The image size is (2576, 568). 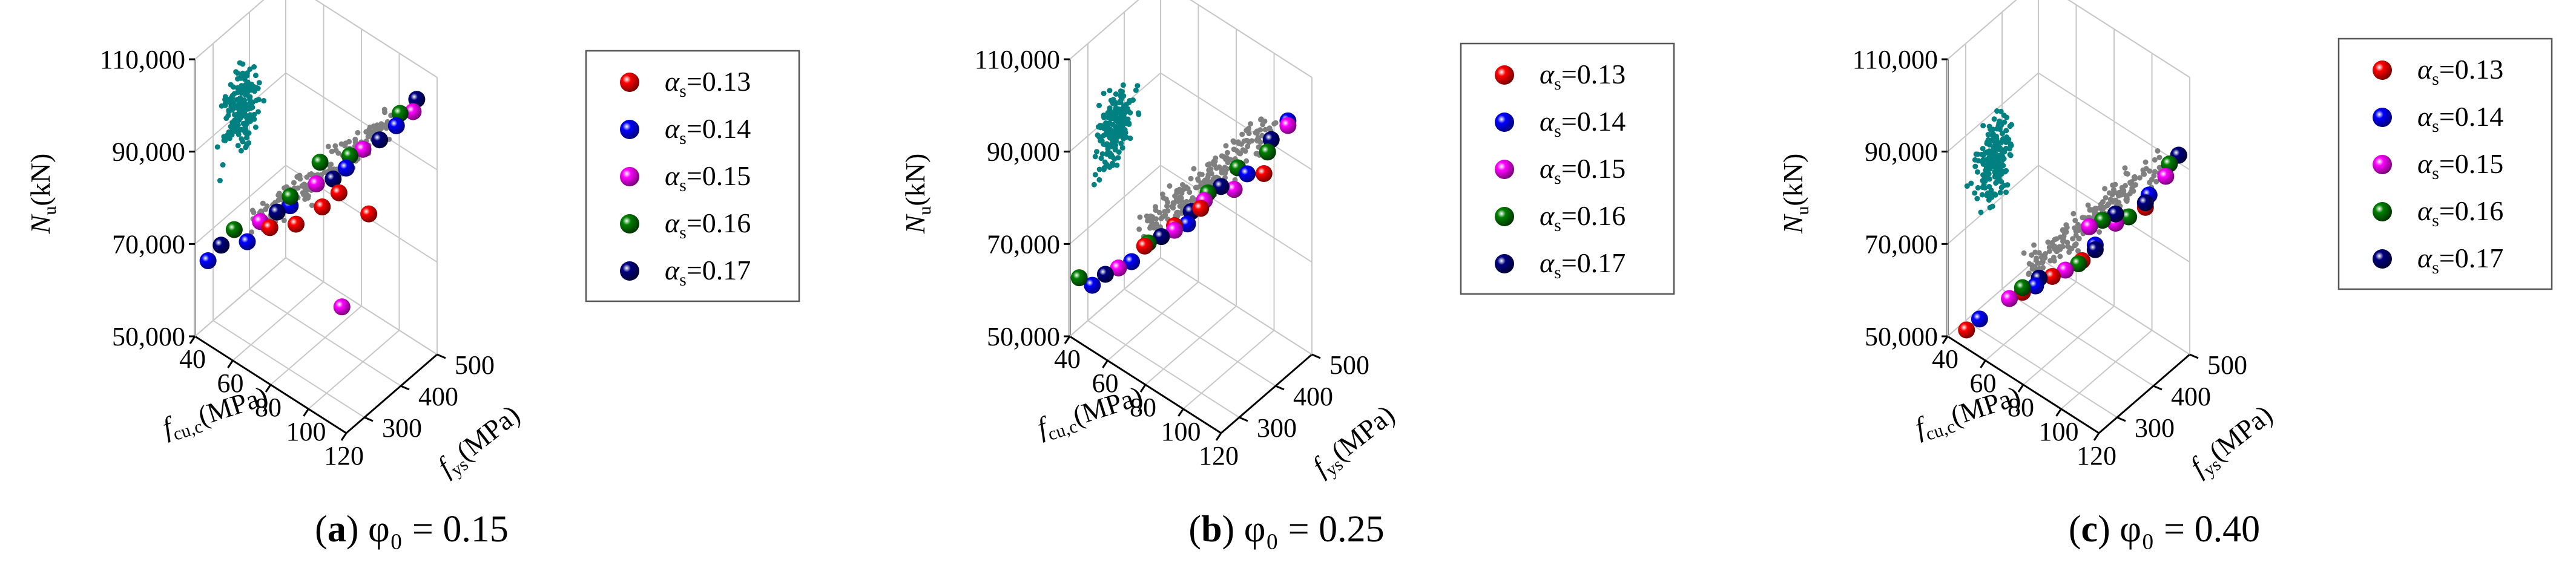 I want to click on legend-value: =0.17, so click(x=719, y=270).